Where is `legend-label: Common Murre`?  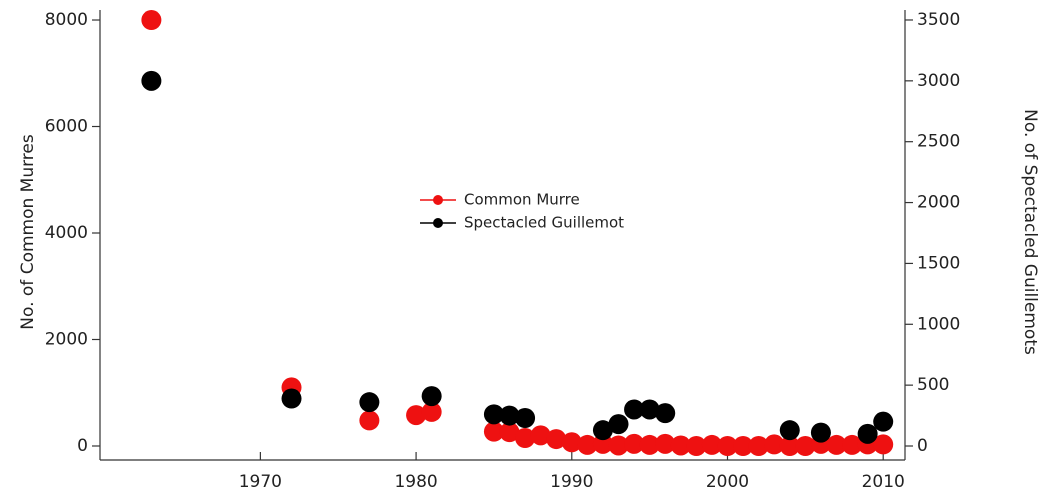
legend-label: Common Murre is located at coordinates (522, 200).